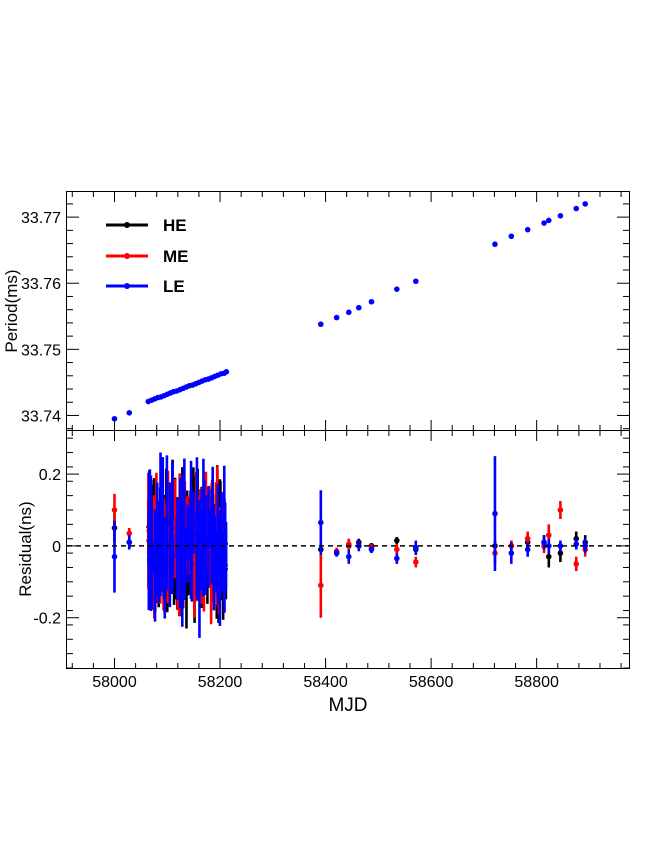 The image size is (664, 860). I want to click on mjd-tick-label: 58000, so click(114, 682).